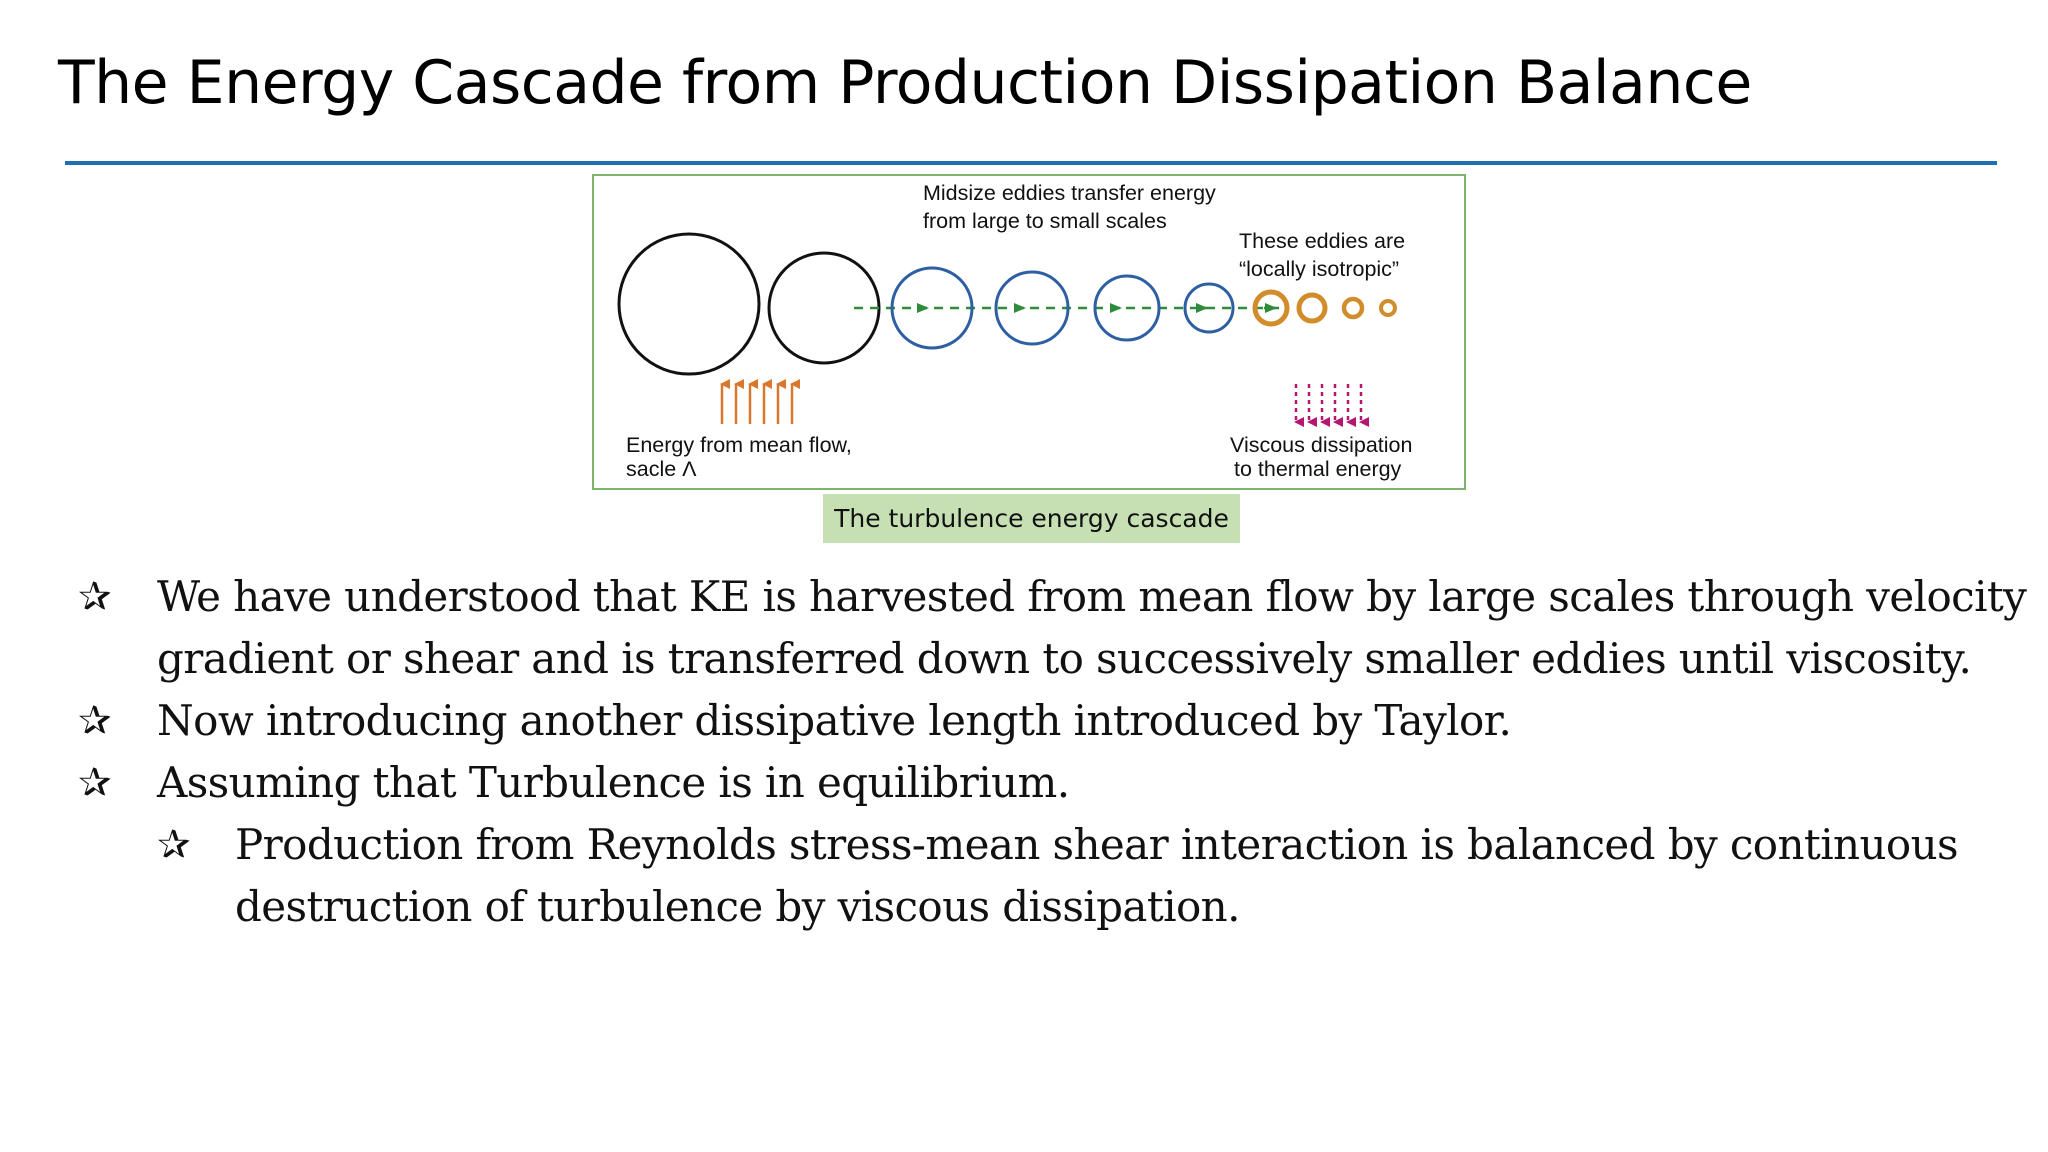 The width and height of the screenshot is (2048, 1152). What do you see at coordinates (1319, 269) in the screenshot?
I see `right-label-line2: “locally isotropic”` at bounding box center [1319, 269].